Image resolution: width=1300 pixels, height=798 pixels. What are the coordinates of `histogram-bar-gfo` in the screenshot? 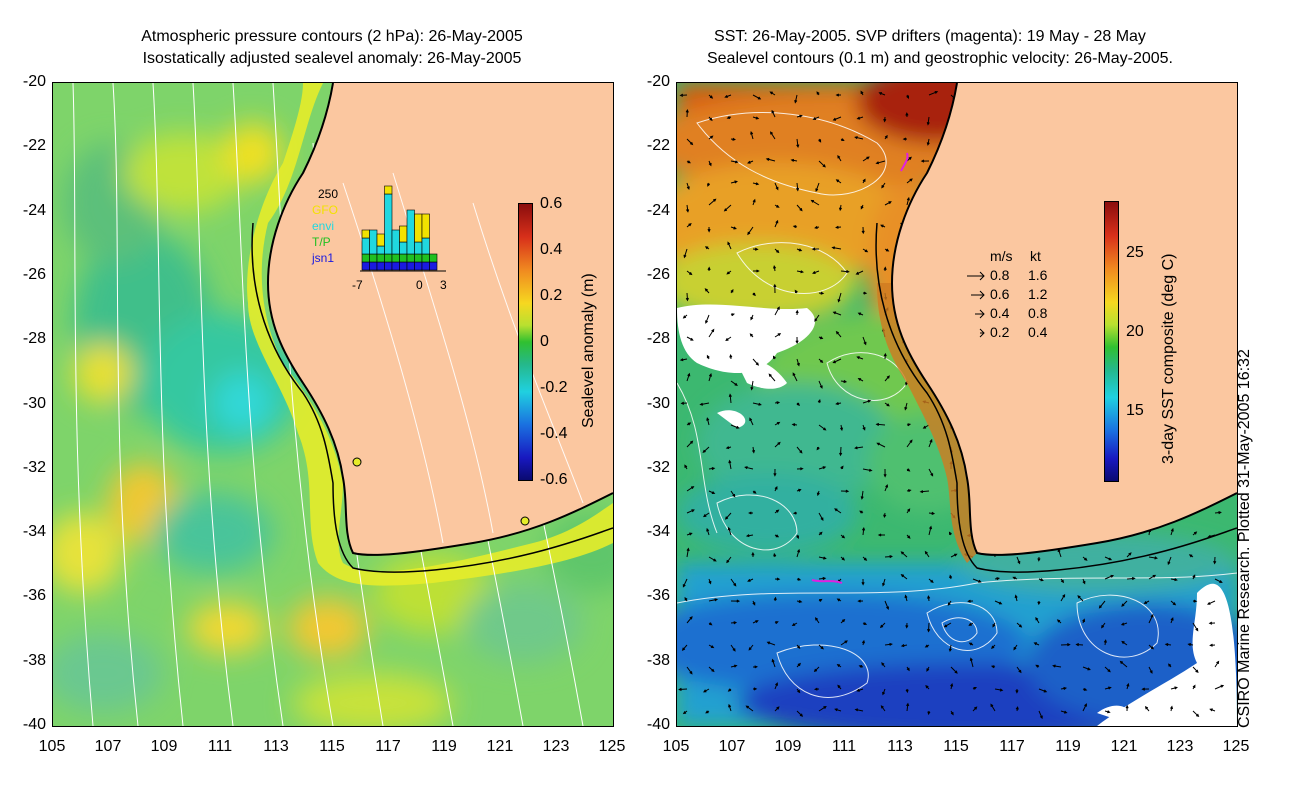 It's located at (380, 240).